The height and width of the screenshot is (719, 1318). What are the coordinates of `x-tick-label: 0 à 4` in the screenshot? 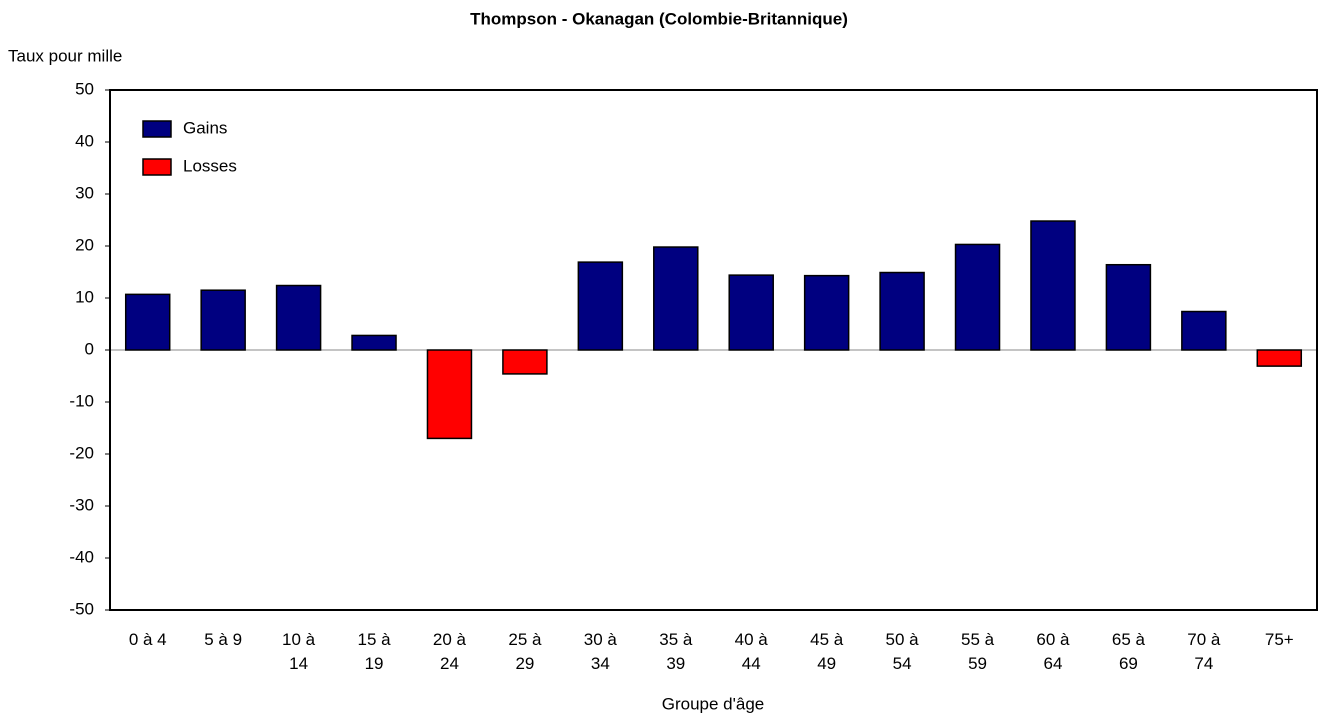 It's located at (147, 639).